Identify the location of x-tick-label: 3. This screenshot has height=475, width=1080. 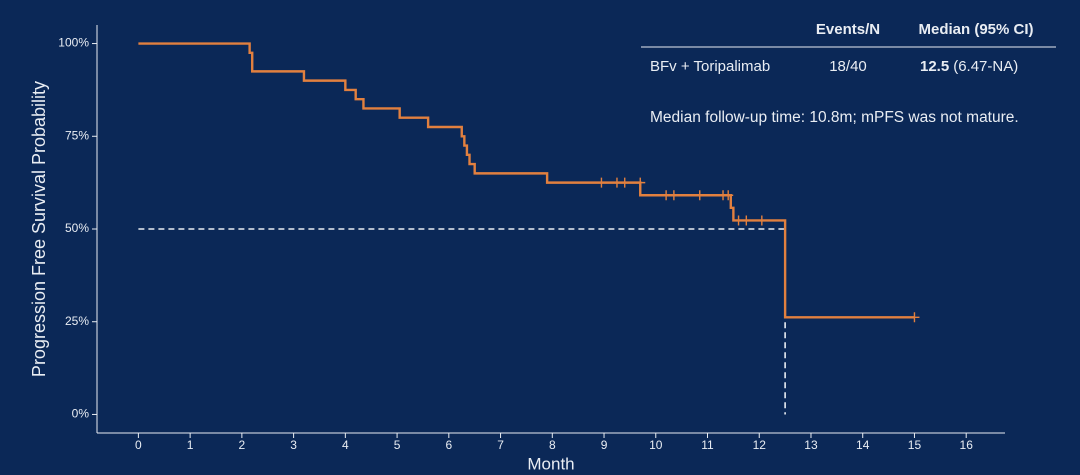
(293, 445).